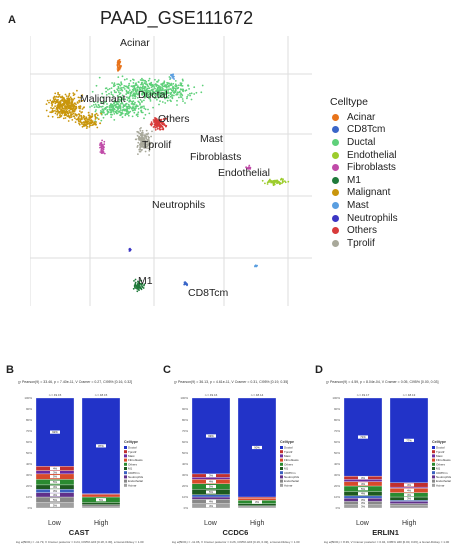  Describe the element at coordinates (101, 446) in the screenshot. I see `value-label: 87%` at that location.